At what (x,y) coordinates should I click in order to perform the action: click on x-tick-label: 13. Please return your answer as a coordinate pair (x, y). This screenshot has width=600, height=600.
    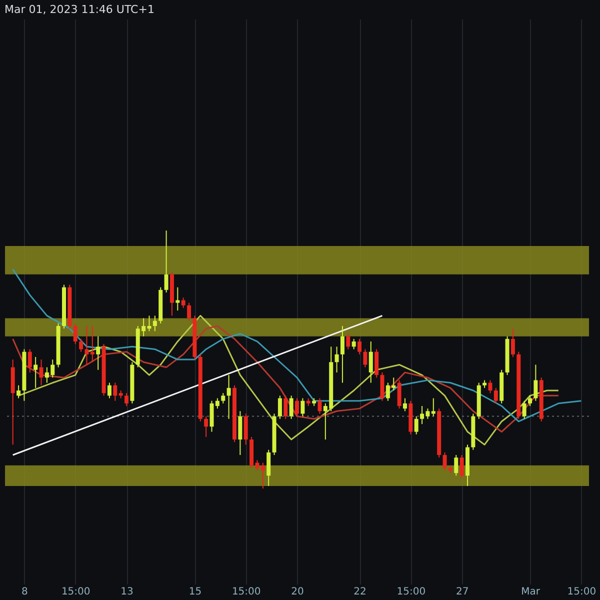
    Looking at the image, I should click on (127, 592).